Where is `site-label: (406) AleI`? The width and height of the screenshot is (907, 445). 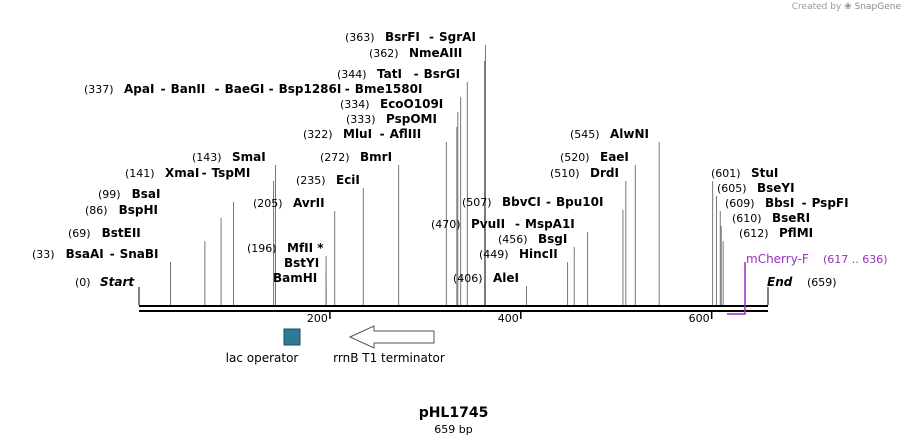
site-label: (406) AleI is located at coordinates (486, 278).